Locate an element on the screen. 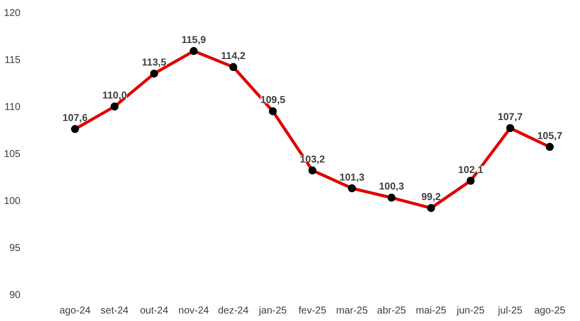  x-tick-label: jul-25 is located at coordinates (509, 311).